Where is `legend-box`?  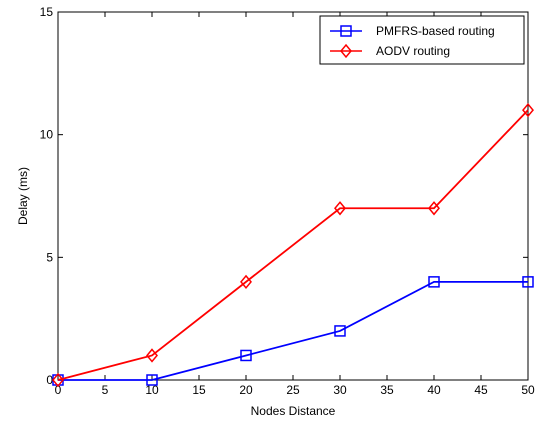 legend-box is located at coordinates (422, 40).